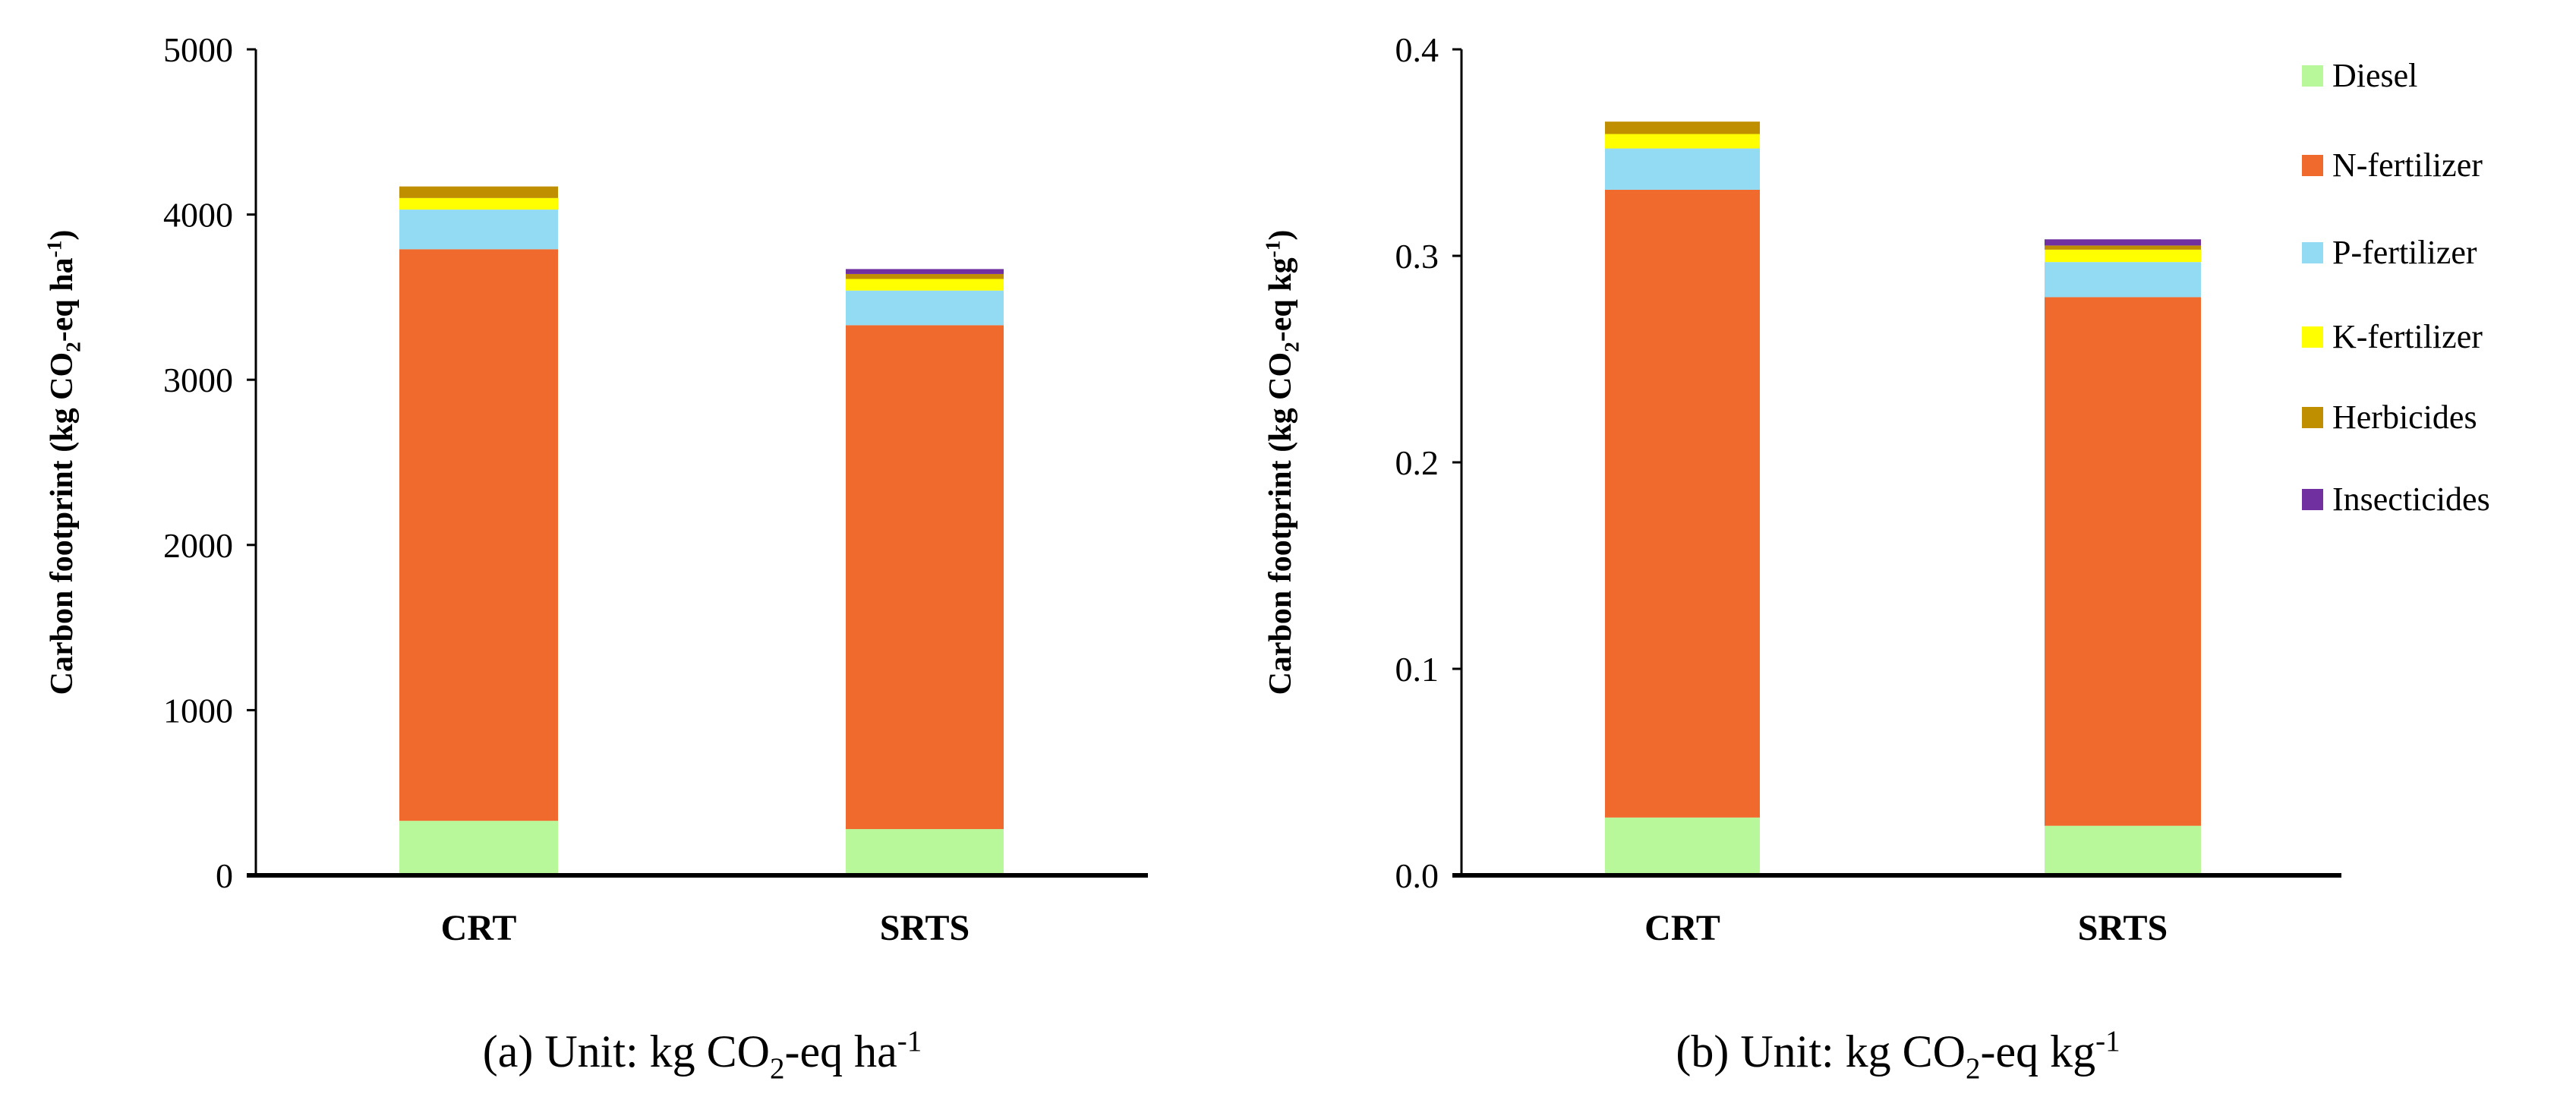 The image size is (2576, 1116). Describe the element at coordinates (2404, 417) in the screenshot. I see `legend-label: Herbicides` at that location.